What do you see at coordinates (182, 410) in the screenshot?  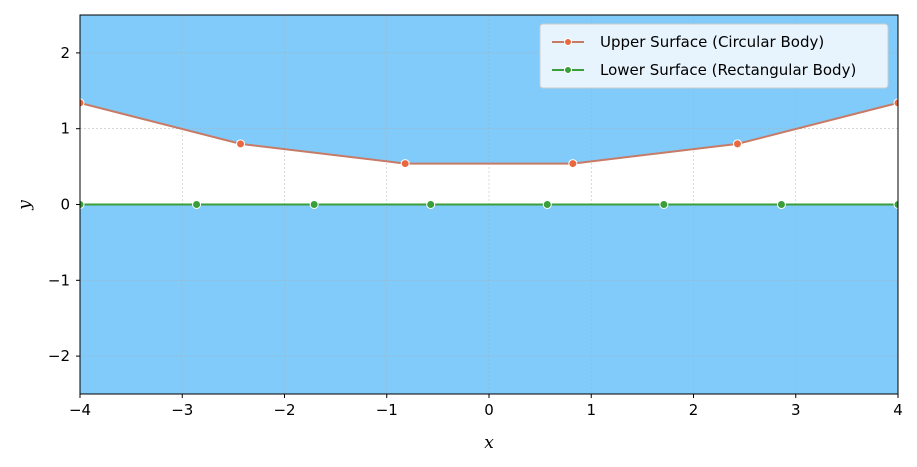 I see `x-tick-label: −3` at bounding box center [182, 410].